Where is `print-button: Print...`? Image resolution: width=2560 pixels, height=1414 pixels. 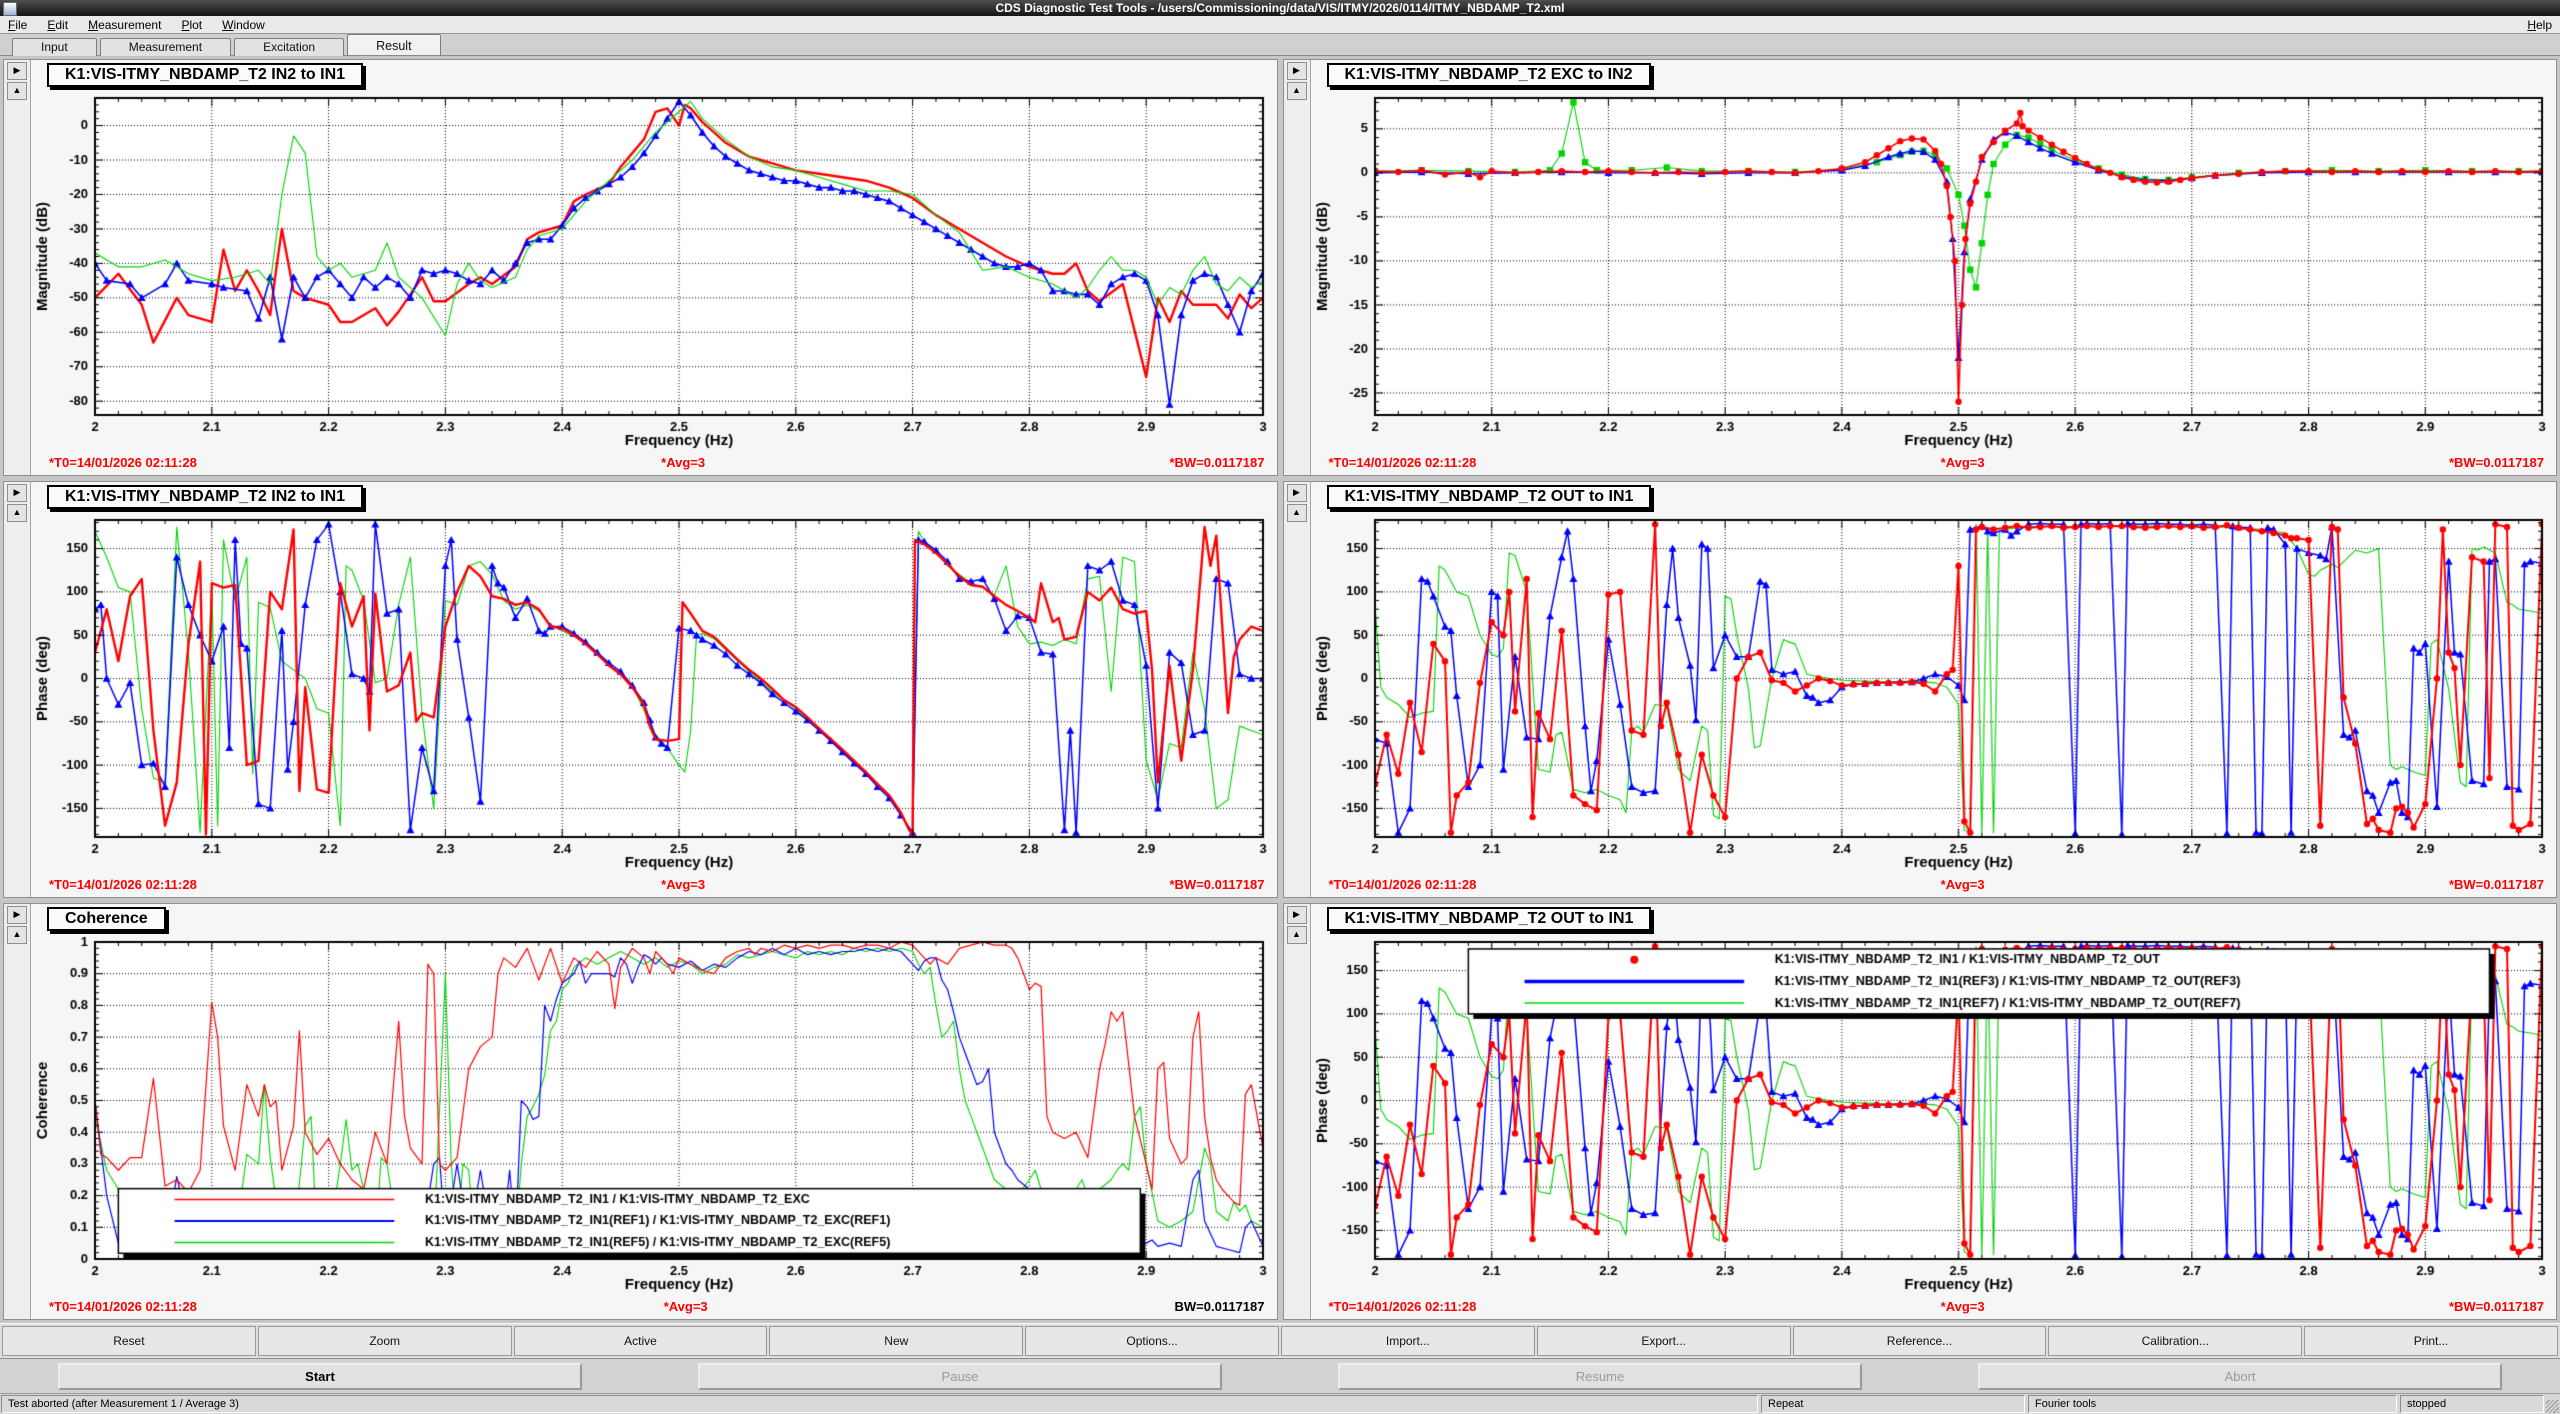
print-button: Print... is located at coordinates (2431, 1341).